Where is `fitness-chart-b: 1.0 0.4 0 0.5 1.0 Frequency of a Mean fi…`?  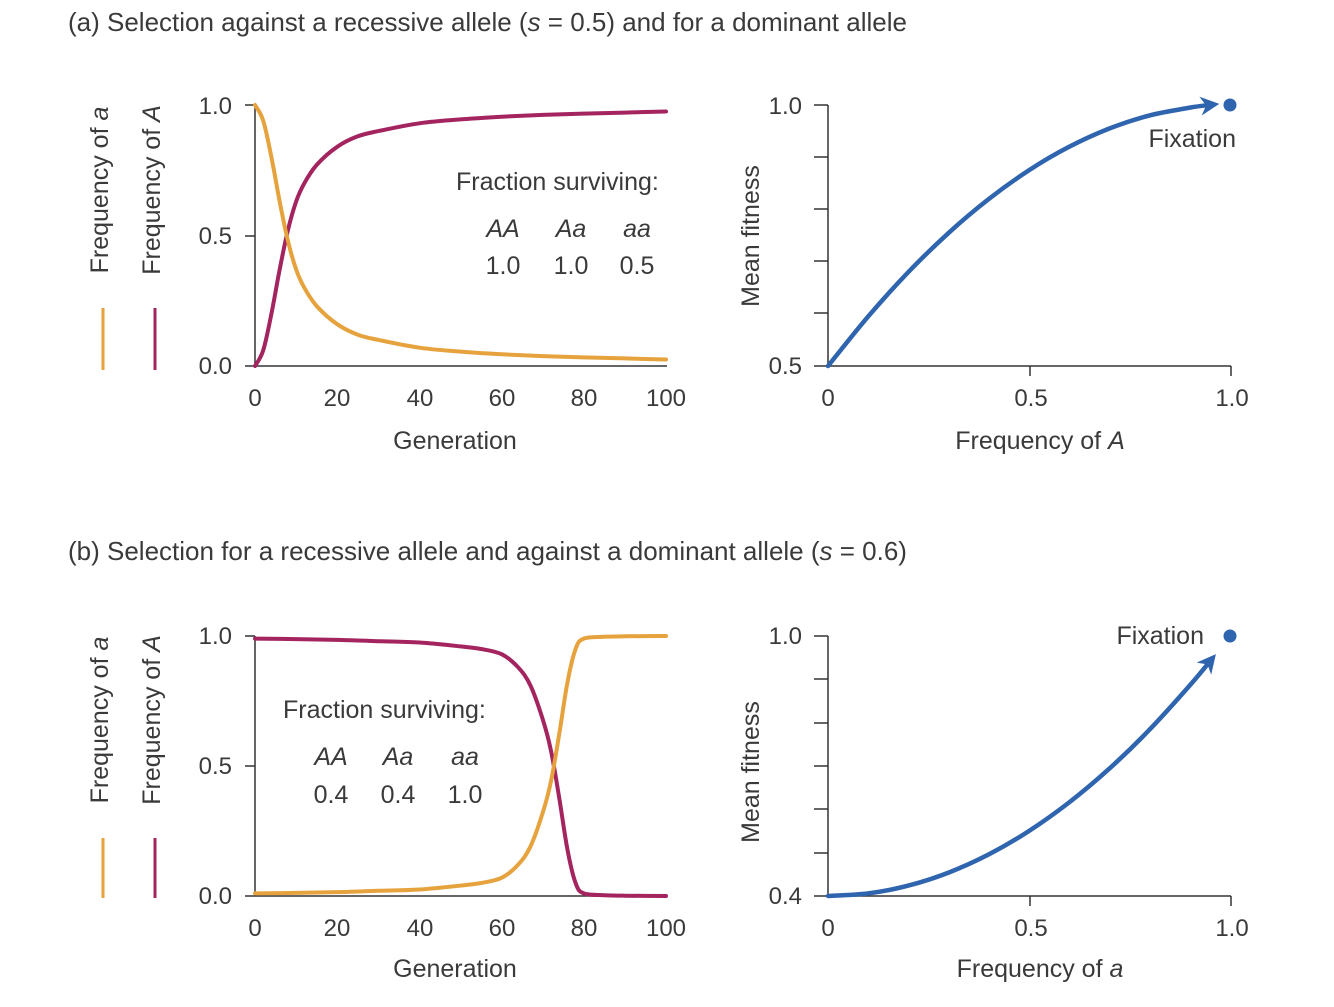
fitness-chart-b: 1.0 0.4 0 0.5 1.0 Frequency of a Mean fi… is located at coordinates (993, 802).